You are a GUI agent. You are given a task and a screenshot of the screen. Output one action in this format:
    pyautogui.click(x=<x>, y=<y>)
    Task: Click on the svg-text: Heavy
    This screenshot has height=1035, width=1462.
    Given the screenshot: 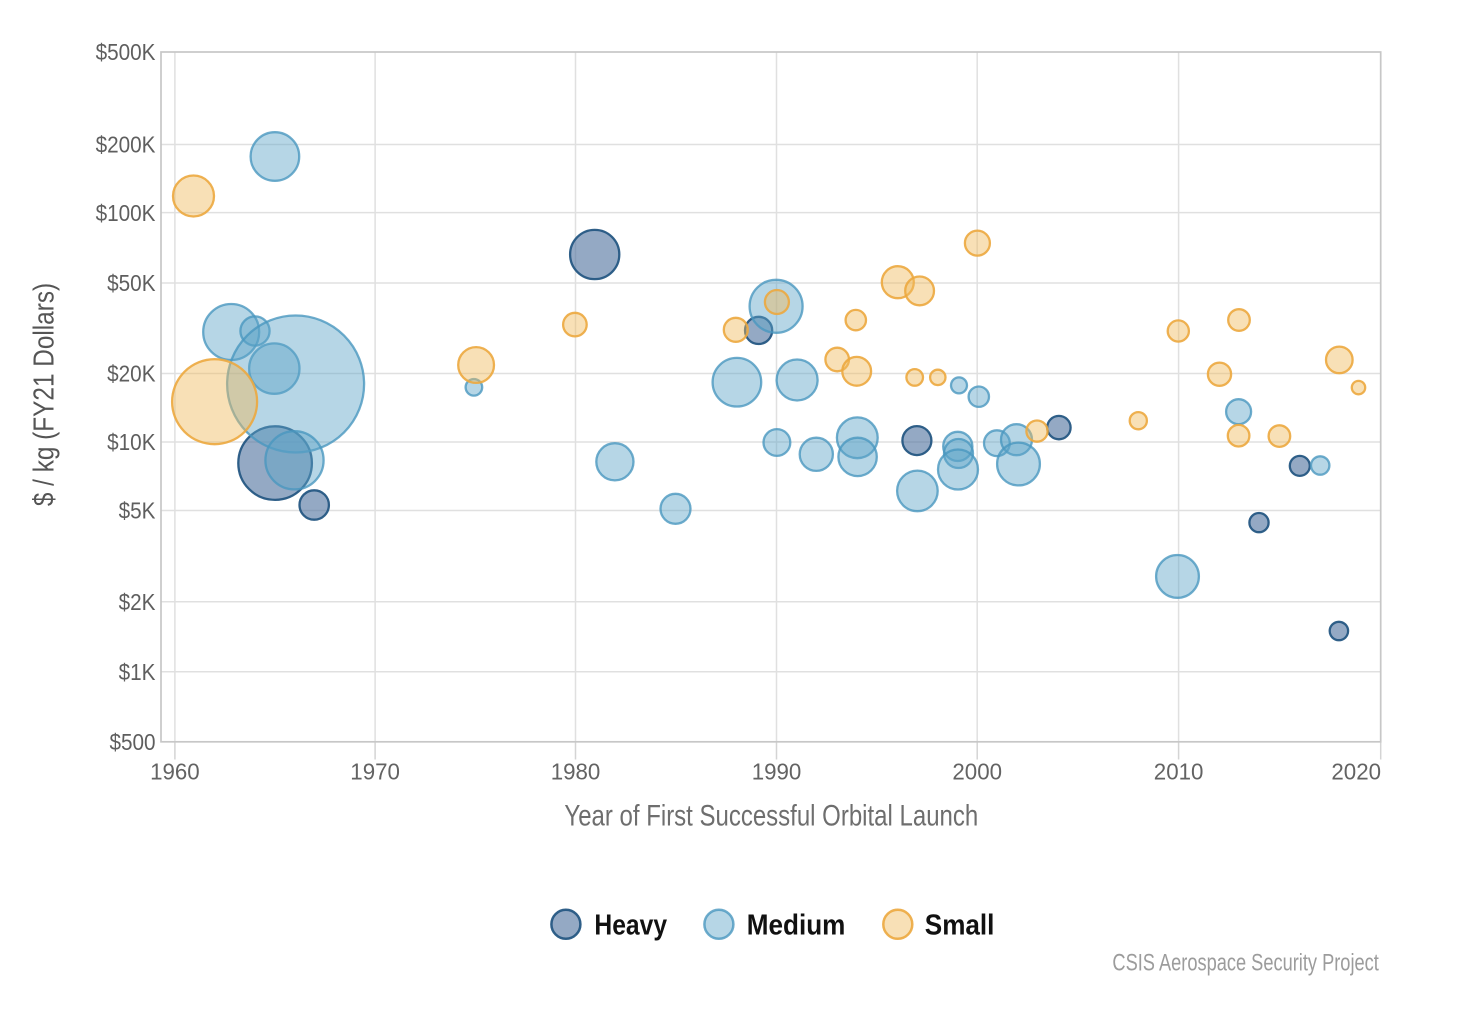 What is the action you would take?
    pyautogui.click(x=630, y=925)
    